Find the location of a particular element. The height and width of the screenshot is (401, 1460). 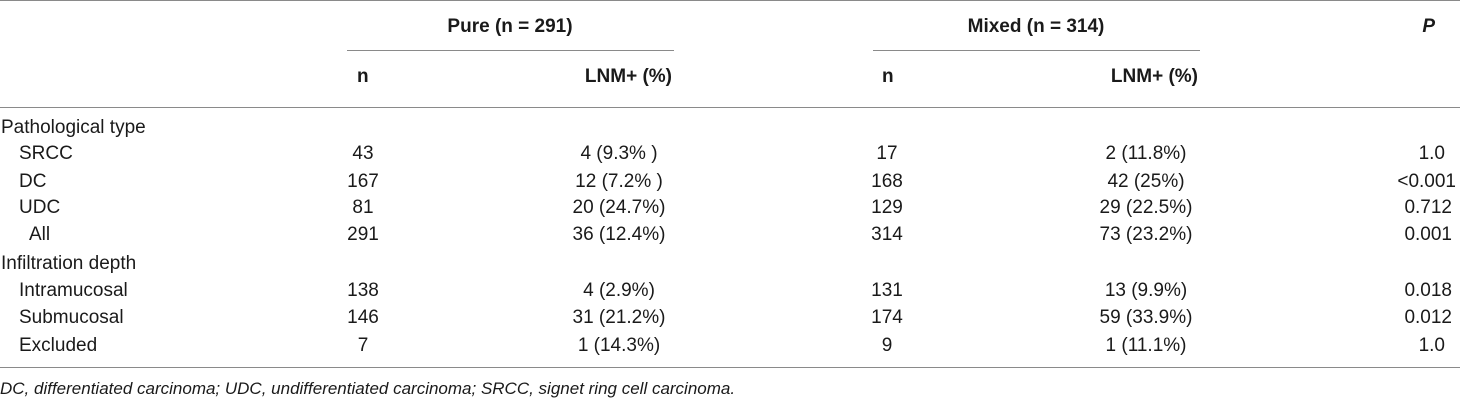

mixed-lnm-cell: 1 (11.1%) is located at coordinates (1146, 345).